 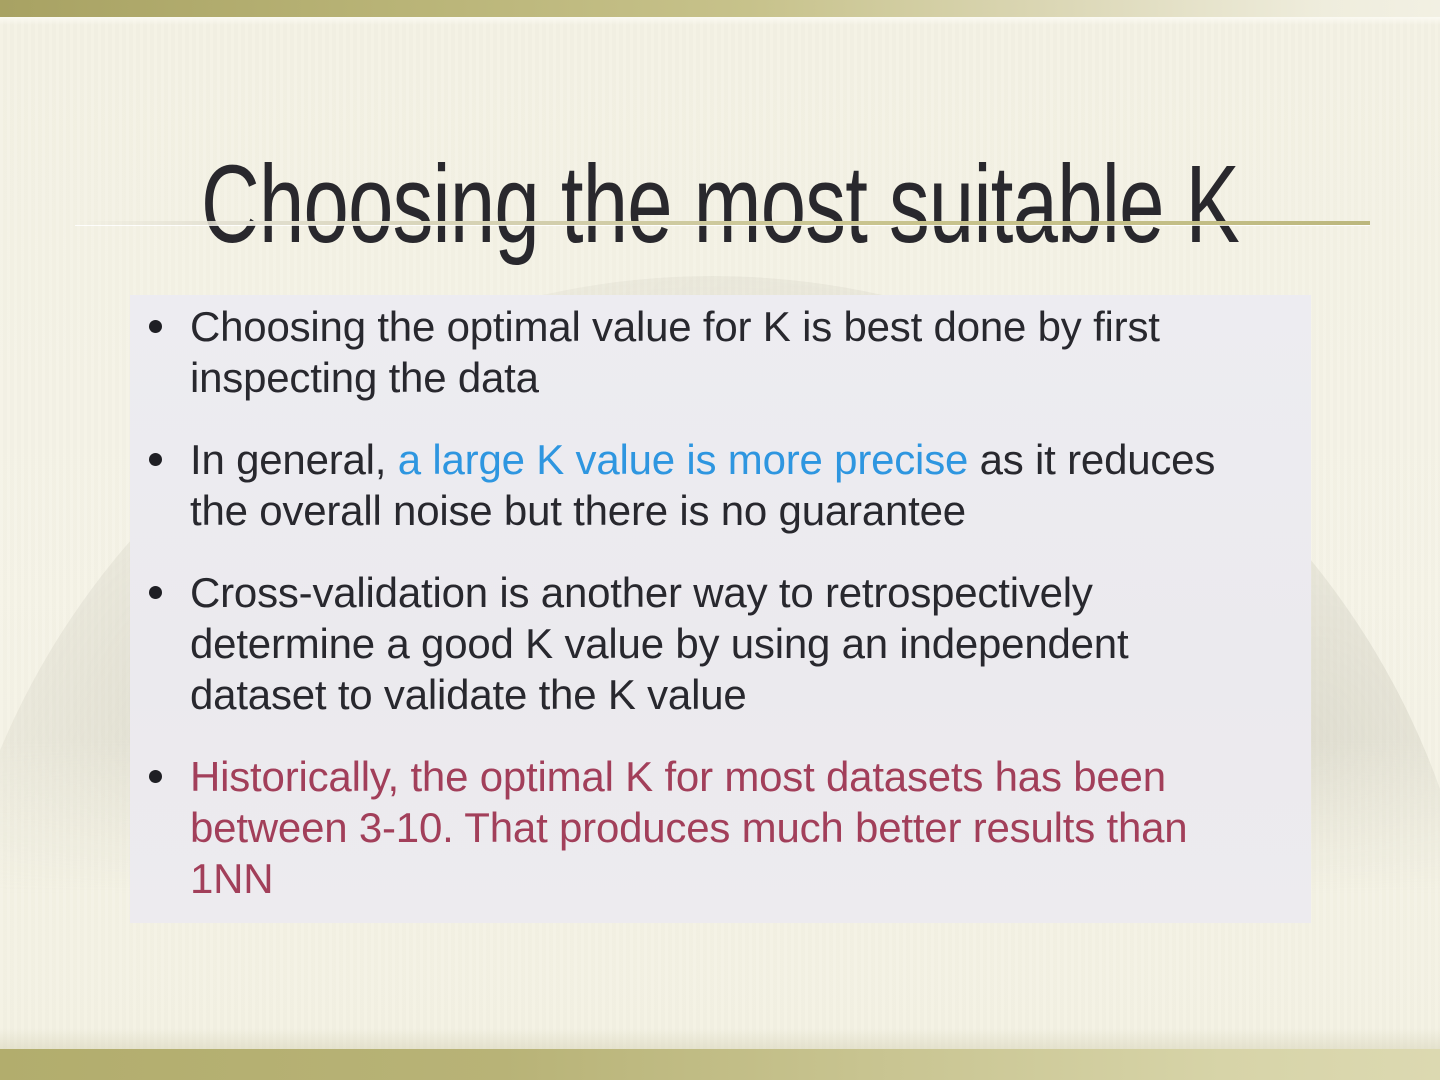 What do you see at coordinates (720, 21) in the screenshot?
I see `top-accent-bar-highlight` at bounding box center [720, 21].